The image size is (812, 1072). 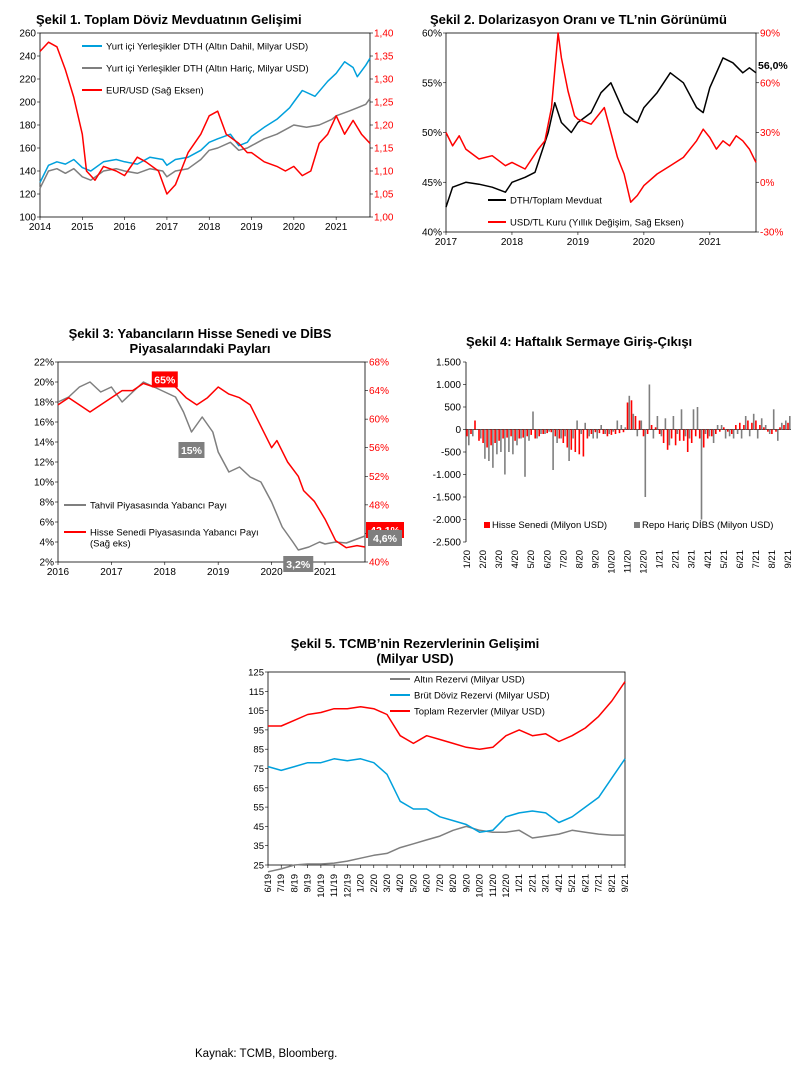 What do you see at coordinates (27, 34) in the screenshot?
I see `y-left-tick-label: 260` at bounding box center [27, 34].